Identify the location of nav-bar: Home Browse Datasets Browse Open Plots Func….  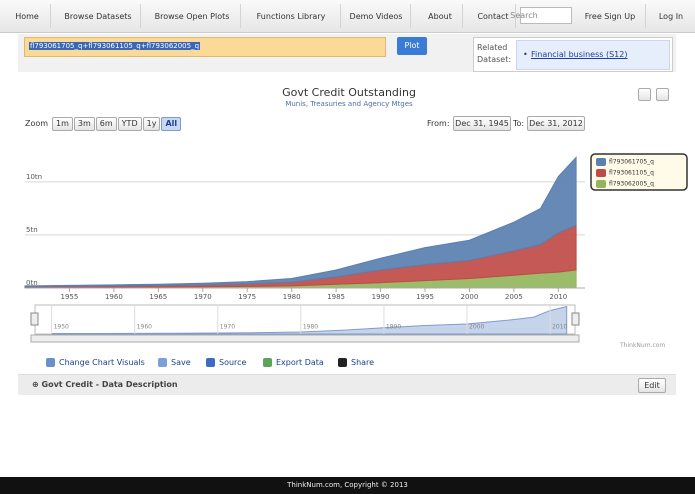
(347, 16).